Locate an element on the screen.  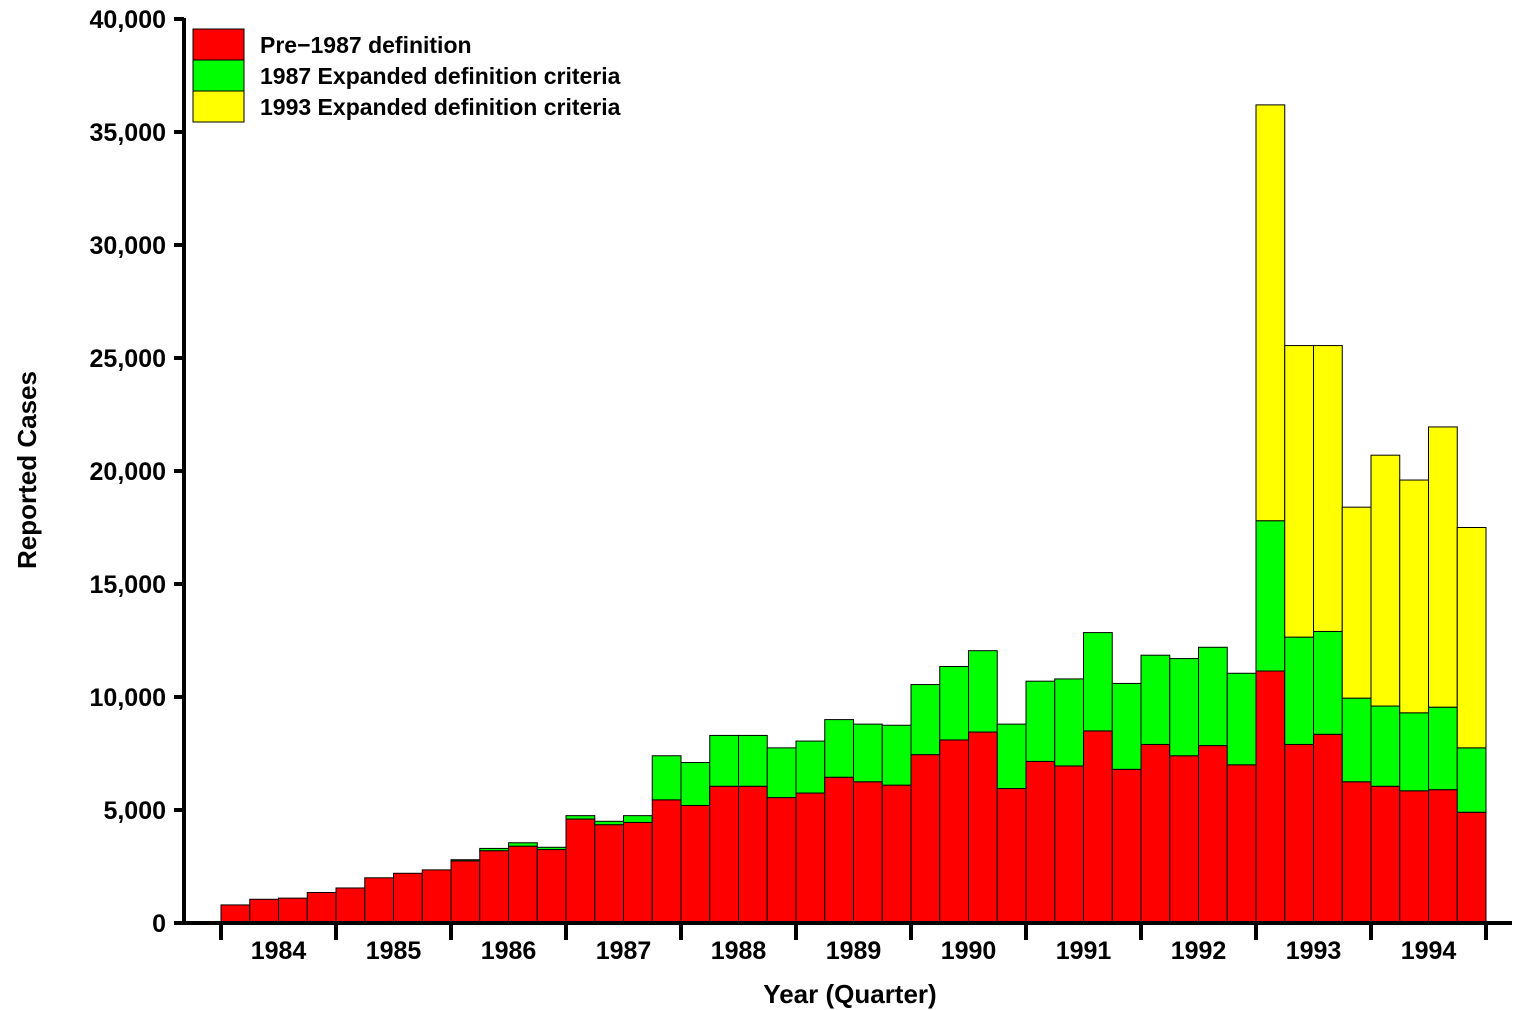
bar-segment-1-1986-q4 is located at coordinates (551, 886).